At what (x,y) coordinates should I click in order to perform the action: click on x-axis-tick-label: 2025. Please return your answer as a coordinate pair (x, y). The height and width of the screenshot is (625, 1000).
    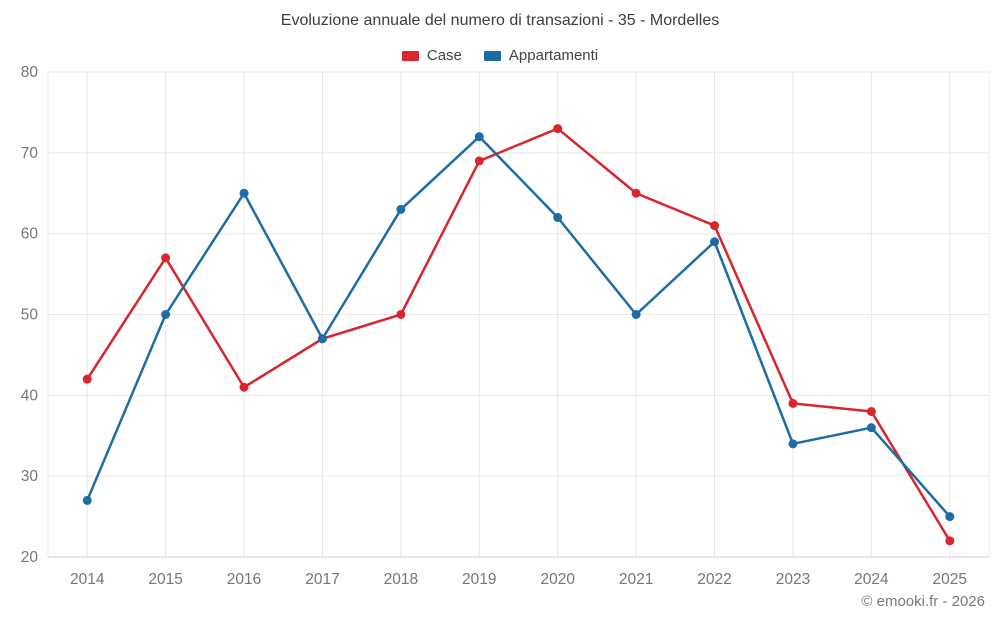
    Looking at the image, I should click on (950, 579).